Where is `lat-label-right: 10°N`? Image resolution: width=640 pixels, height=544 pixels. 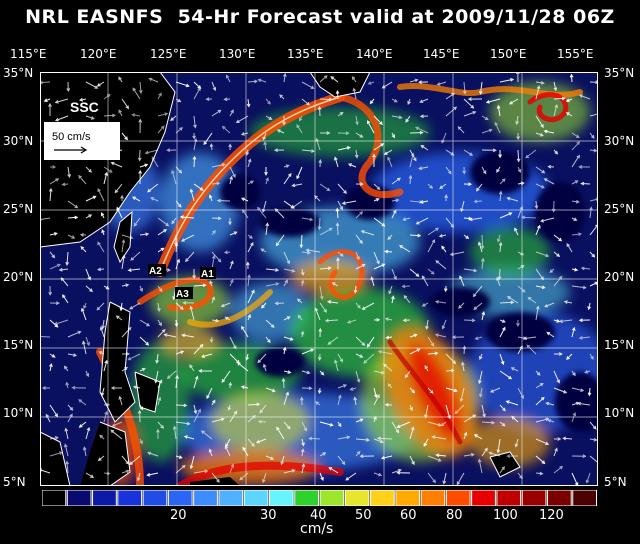
lat-label-right: 10°N is located at coordinates (619, 413).